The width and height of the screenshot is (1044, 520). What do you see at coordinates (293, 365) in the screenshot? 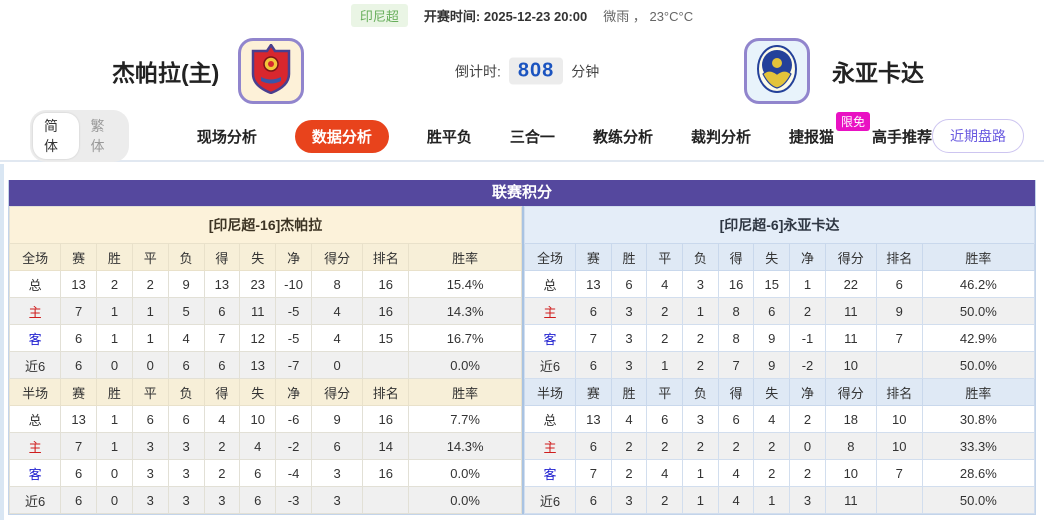
I see `stat-cell: -7` at bounding box center [293, 365].